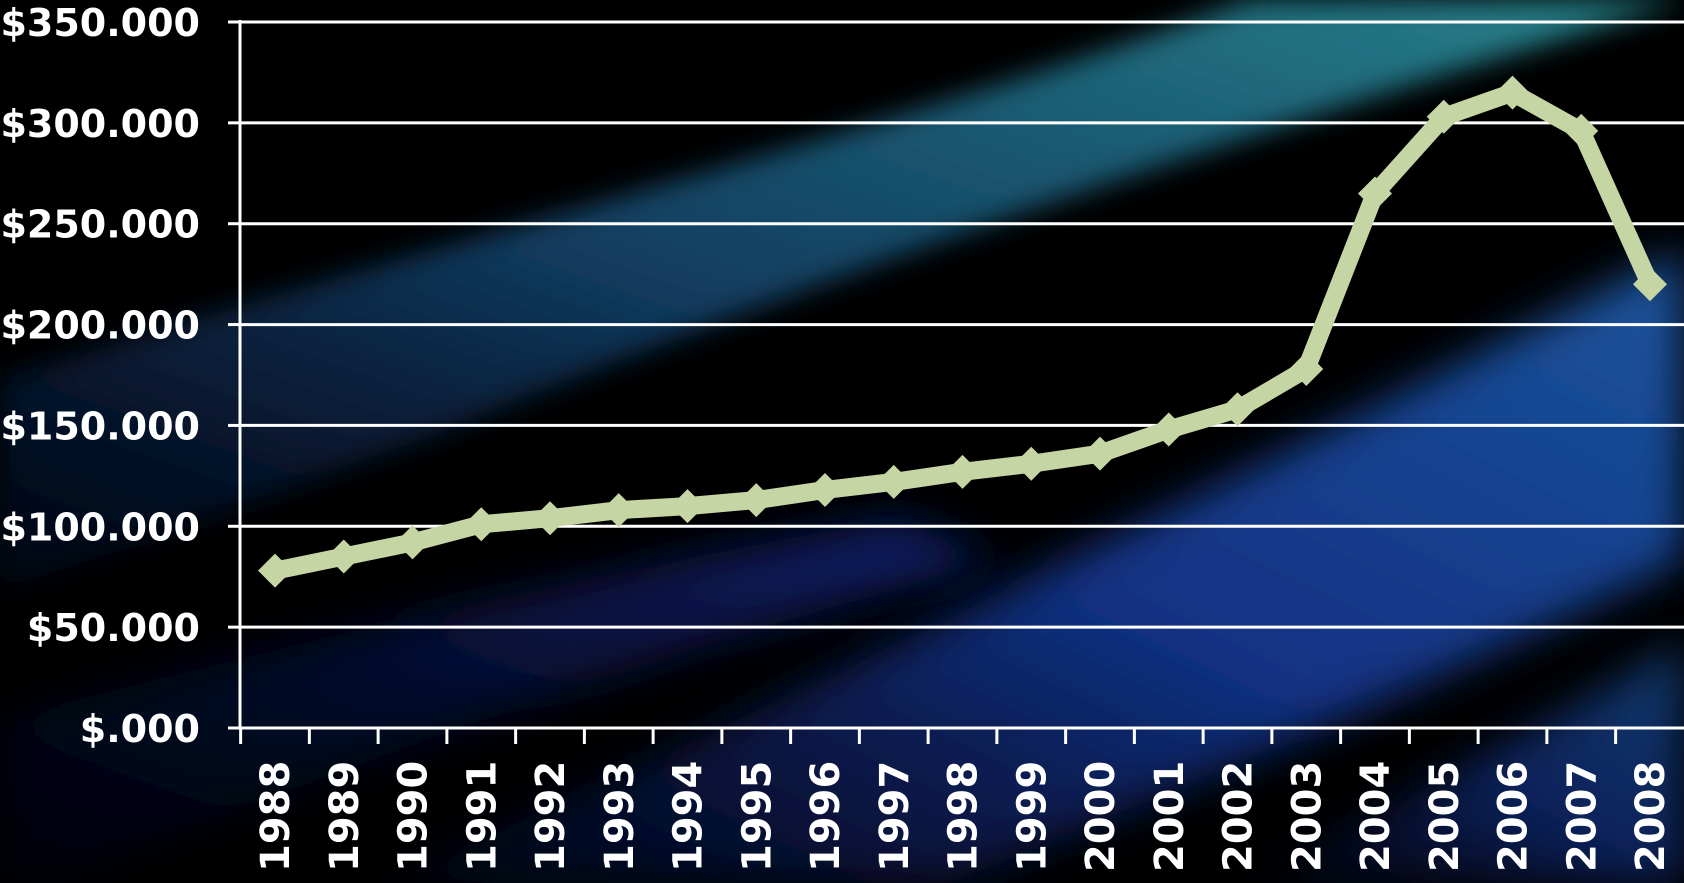 Image resolution: width=1684 pixels, height=883 pixels. I want to click on y-axis-tick-label: $350.000, so click(100, 23).